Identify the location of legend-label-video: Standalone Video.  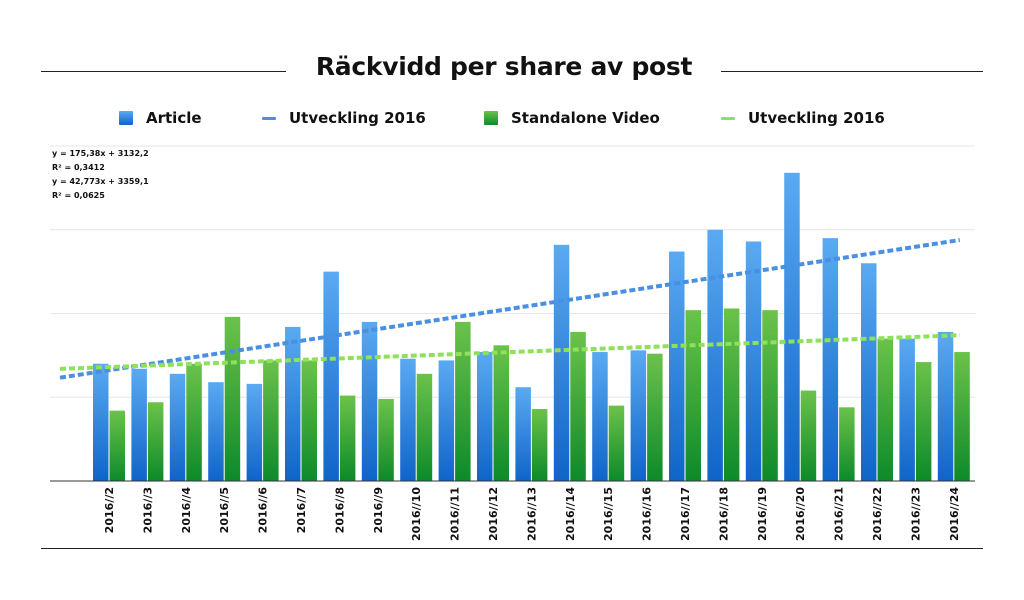
(585, 118).